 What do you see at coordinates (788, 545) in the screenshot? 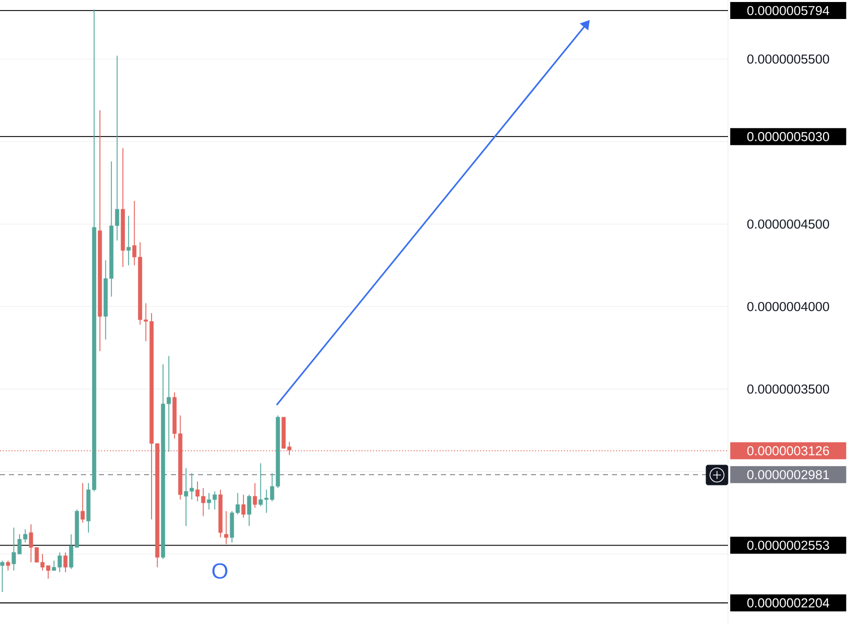
I see `ref-line-label: 0.0000002553` at bounding box center [788, 545].